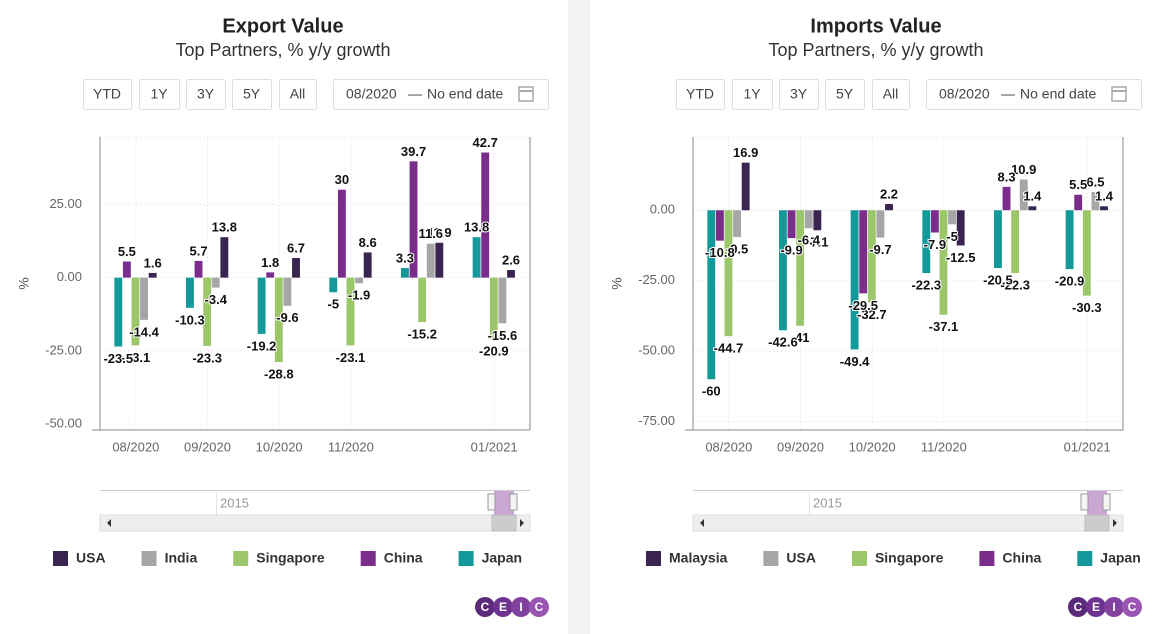 Image resolution: width=1158 pixels, height=634 pixels. I want to click on data-label: 11.6, so click(430, 233).